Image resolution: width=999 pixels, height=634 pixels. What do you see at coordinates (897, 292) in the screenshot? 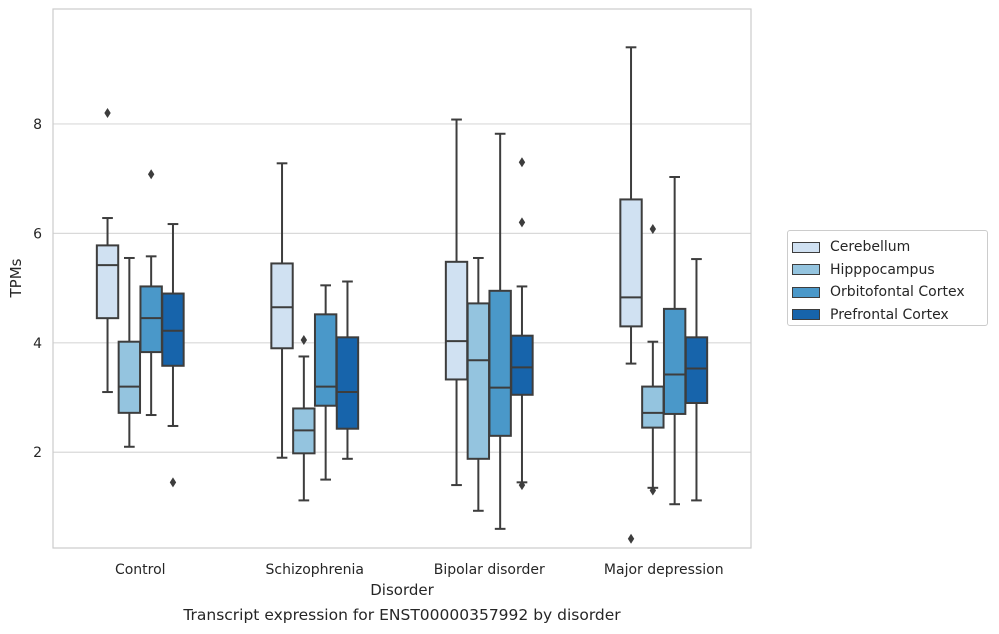
I see `legend-label: Orbitofontal Cortex` at bounding box center [897, 292].